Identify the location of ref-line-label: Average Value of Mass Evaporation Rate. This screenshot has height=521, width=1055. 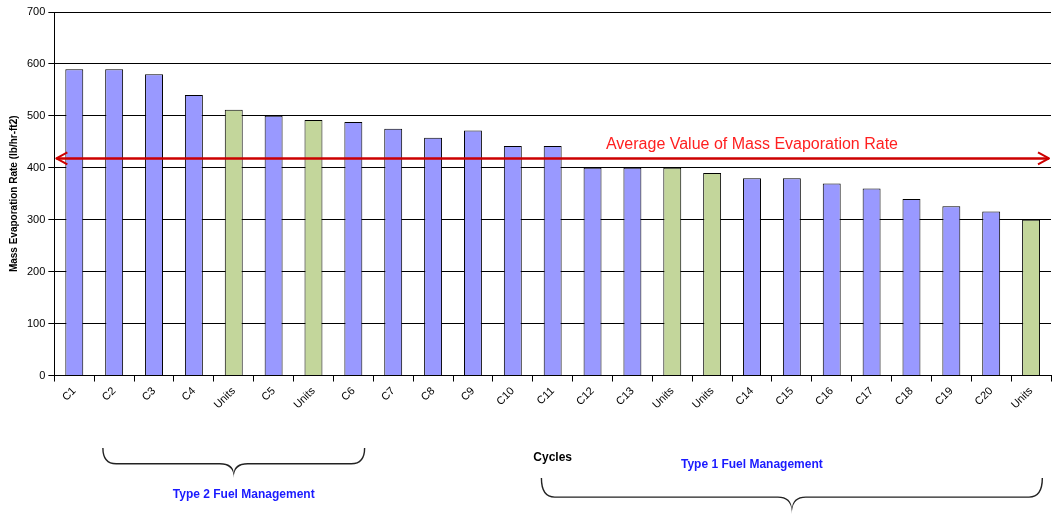
(752, 143).